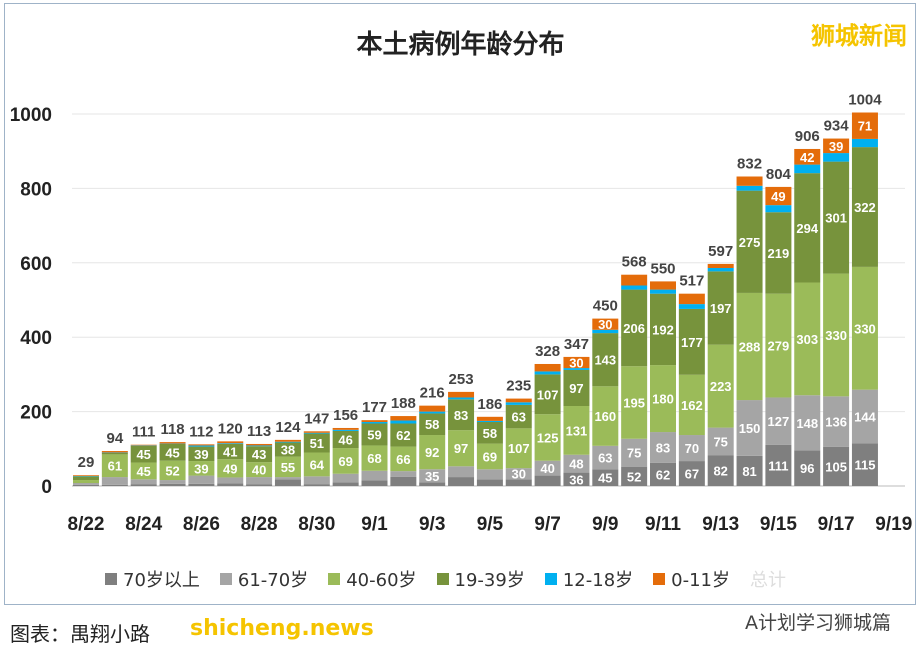 Image resolution: width=921 pixels, height=654 pixels. I want to click on total-label: 253, so click(461, 379).